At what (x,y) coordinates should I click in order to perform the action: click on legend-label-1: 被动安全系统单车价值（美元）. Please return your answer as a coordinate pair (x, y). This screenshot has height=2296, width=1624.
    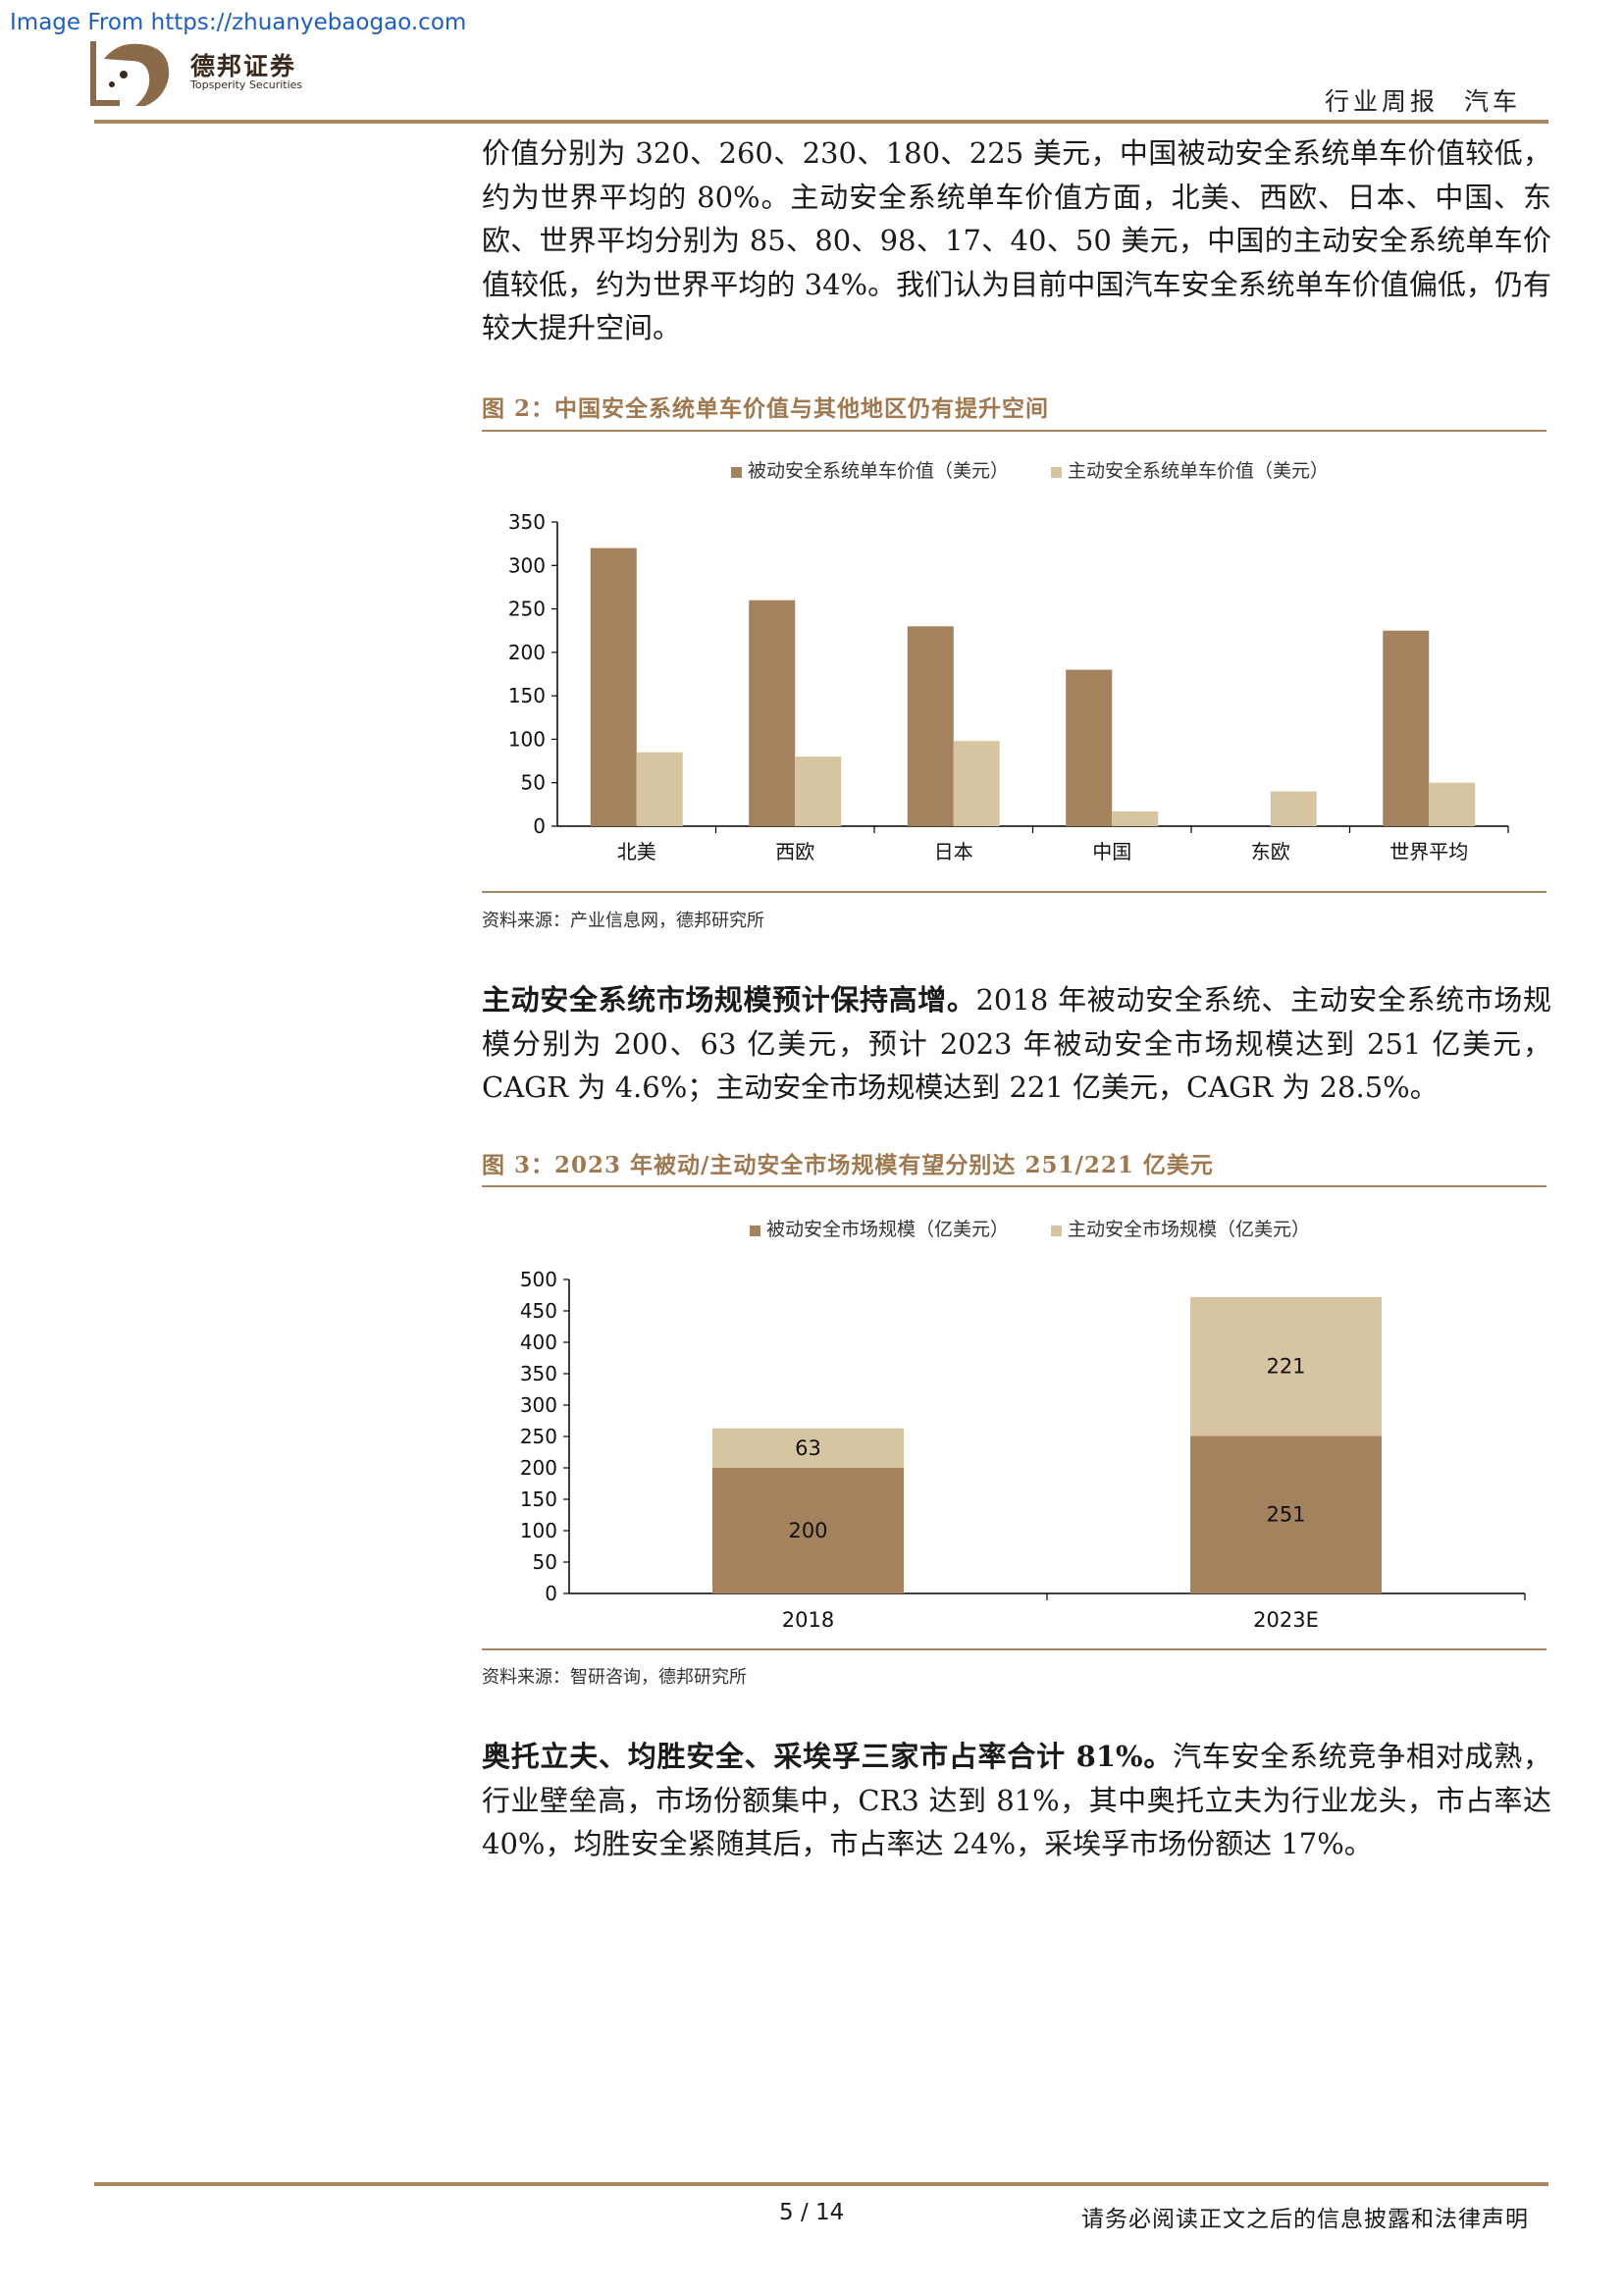
    Looking at the image, I should click on (878, 471).